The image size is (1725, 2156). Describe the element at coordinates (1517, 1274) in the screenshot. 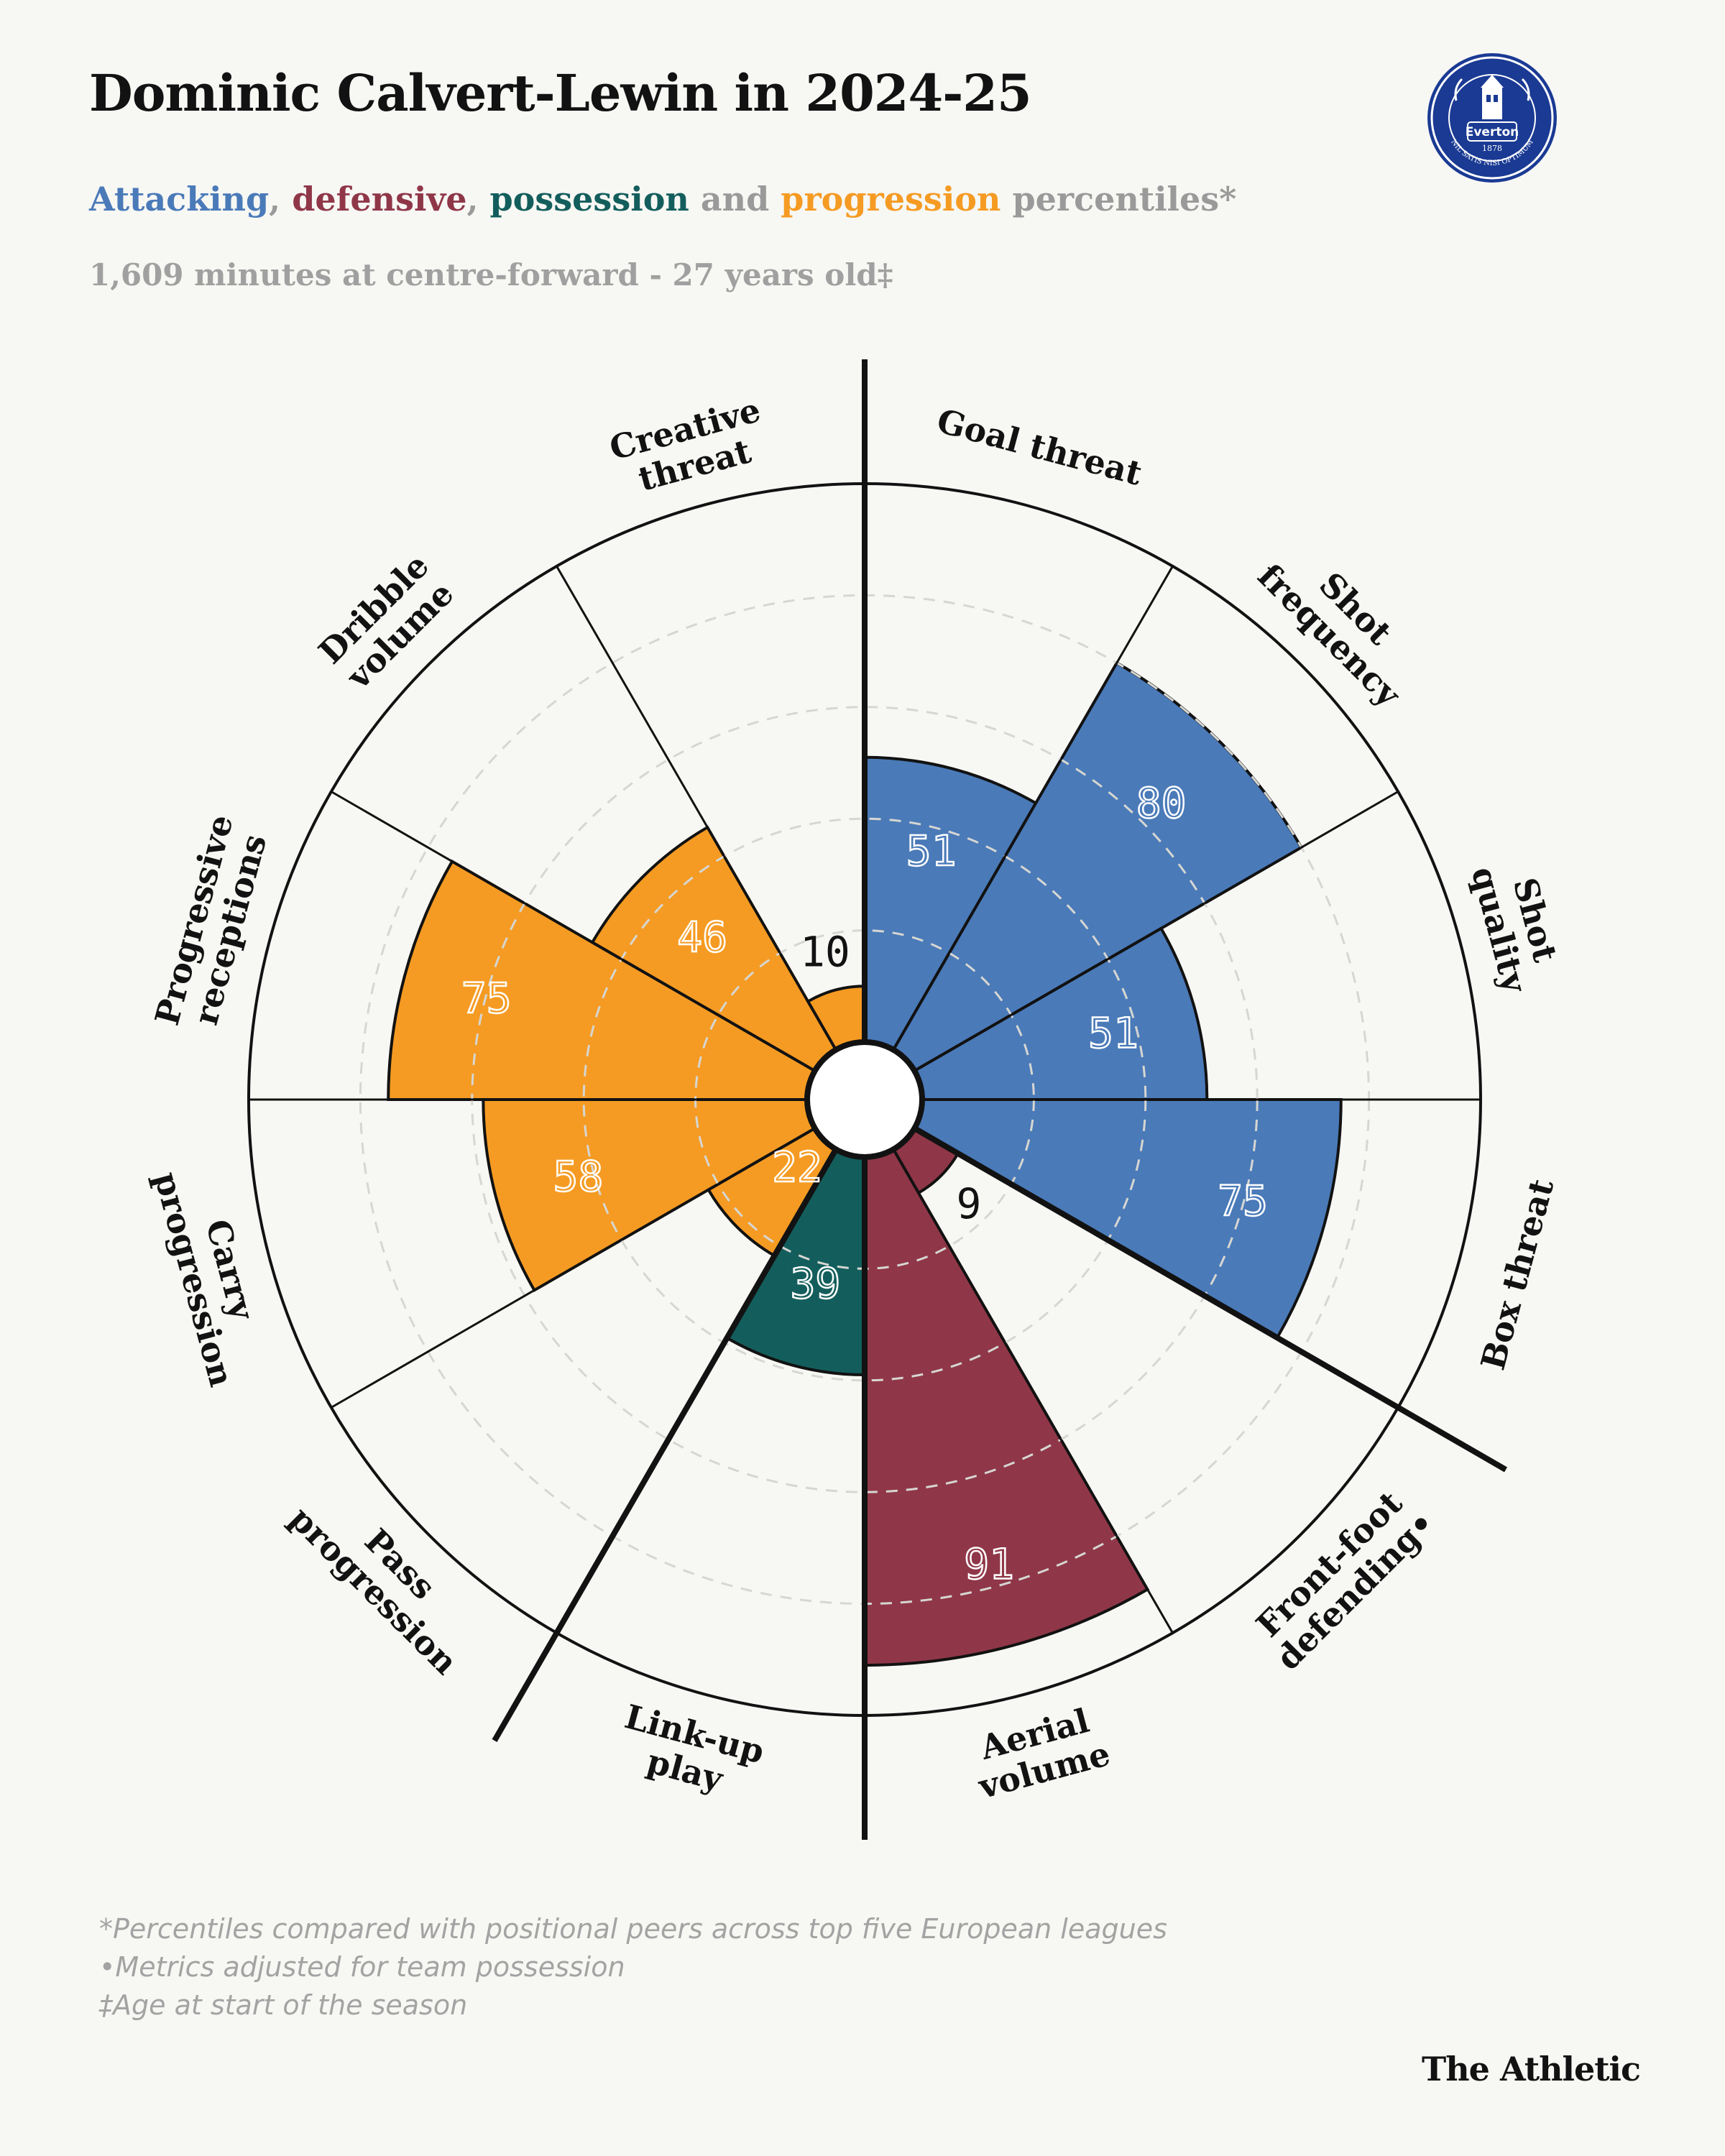

I see `category-label: Box threat` at that location.